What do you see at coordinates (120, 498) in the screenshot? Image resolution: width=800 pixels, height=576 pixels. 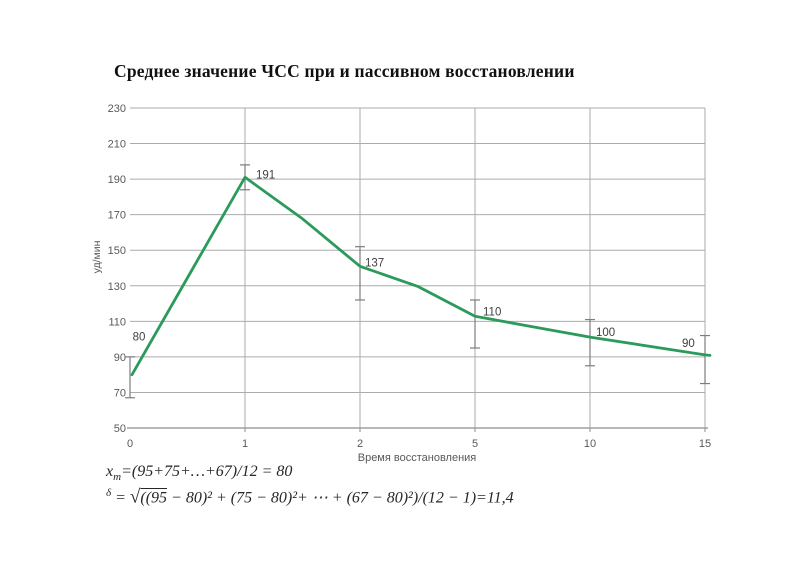 I see `stdev-formula-eq: =` at bounding box center [120, 498].